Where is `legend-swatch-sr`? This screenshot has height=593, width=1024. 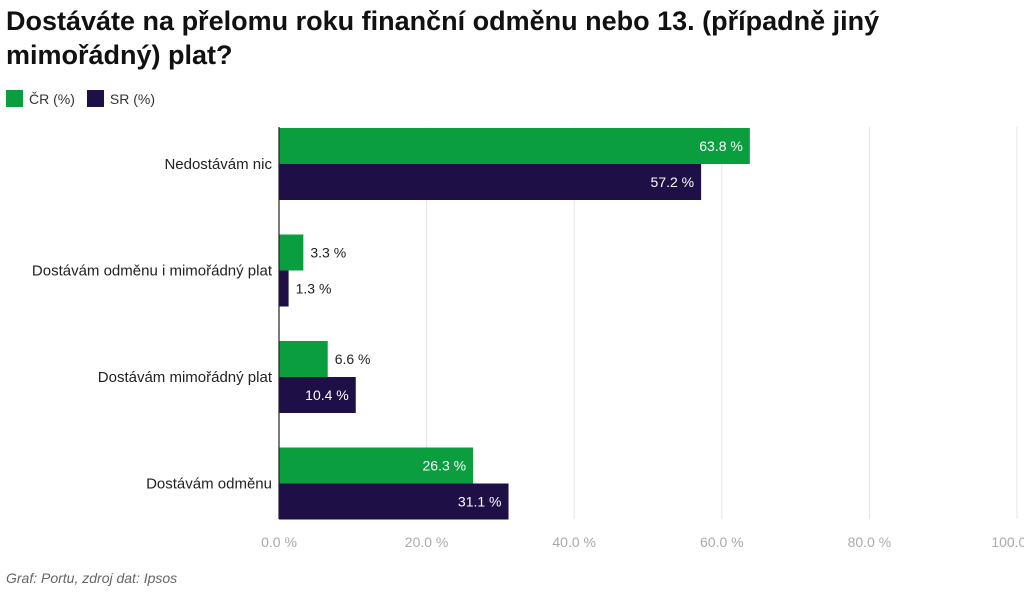 legend-swatch-sr is located at coordinates (95, 98).